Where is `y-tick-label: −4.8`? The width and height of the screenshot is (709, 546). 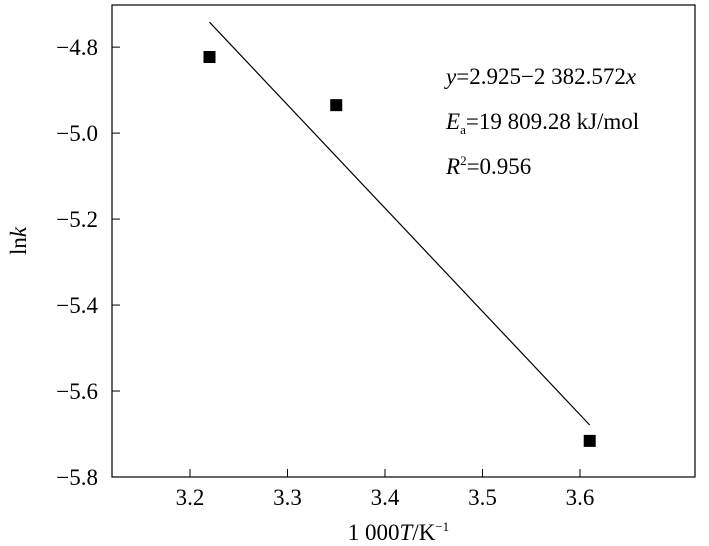 y-tick-label: −4.8 is located at coordinates (77, 47).